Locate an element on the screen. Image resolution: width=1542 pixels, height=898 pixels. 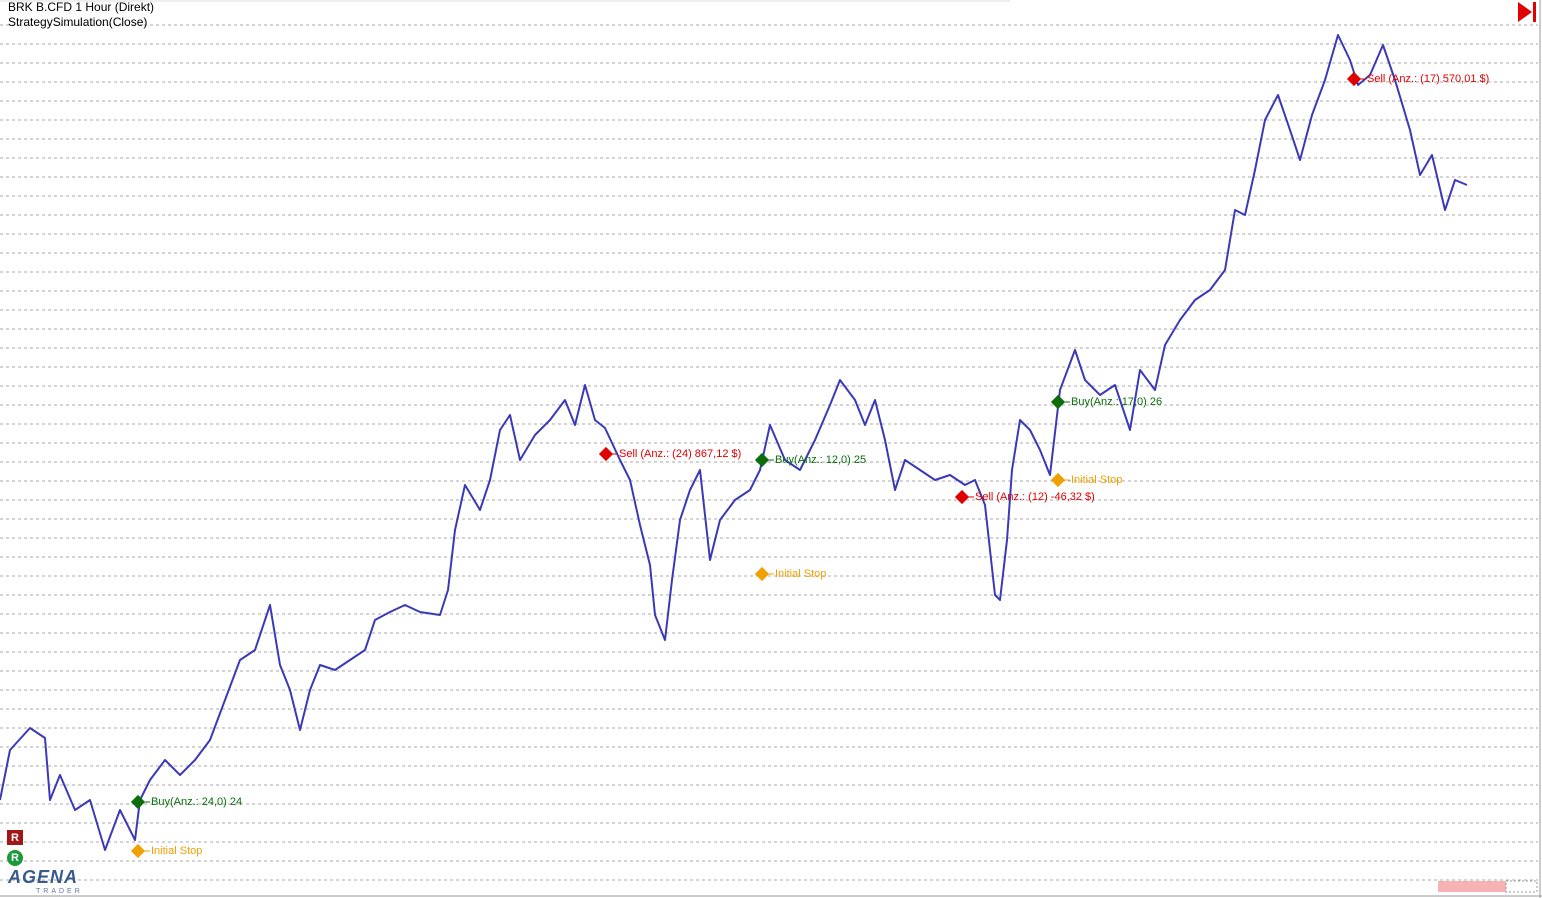
badge-red-text: R is located at coordinates (15, 838).